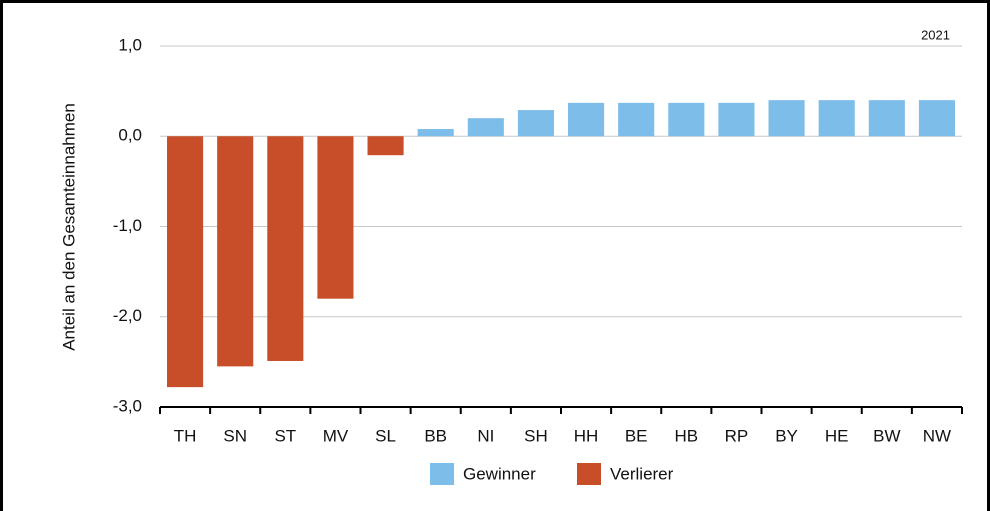 This screenshot has width=990, height=511. What do you see at coordinates (127, 315) in the screenshot?
I see `y-tick-label: -2,0` at bounding box center [127, 315].